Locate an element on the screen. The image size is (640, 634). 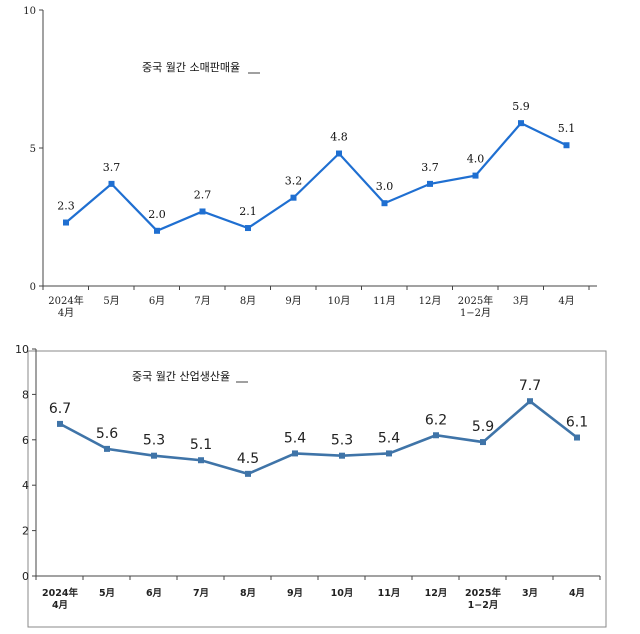
chart1-x-ticks: 2024年 4月 5月 6月 7月 8月 9月 10月 11月 12月 2025年 1−2月 3月 4月 is located at coordinates (316, 302).